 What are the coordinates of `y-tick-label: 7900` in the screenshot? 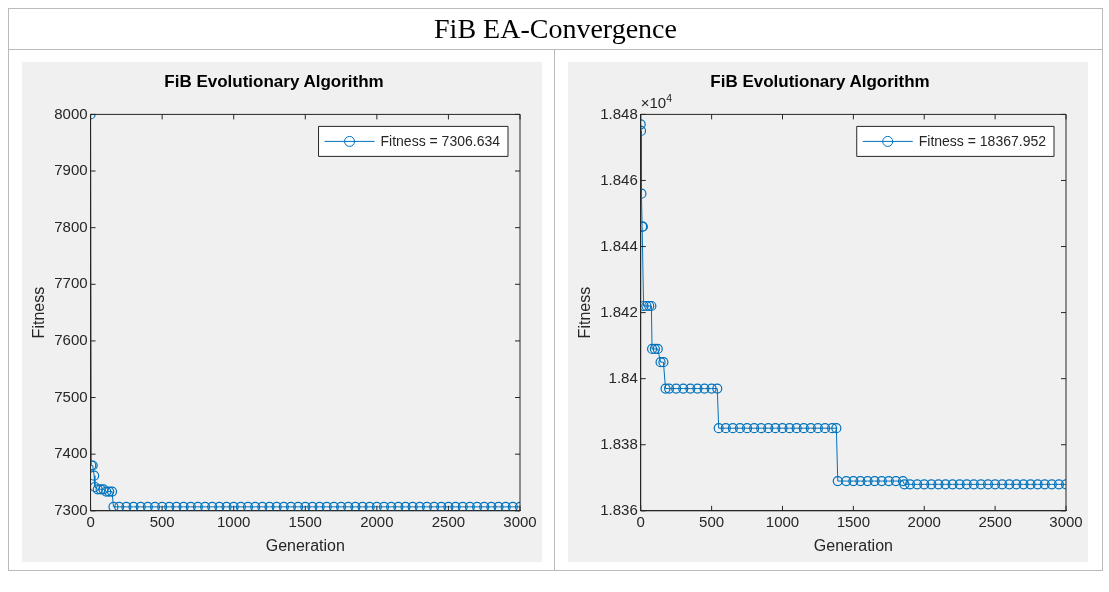 It's located at (71, 170).